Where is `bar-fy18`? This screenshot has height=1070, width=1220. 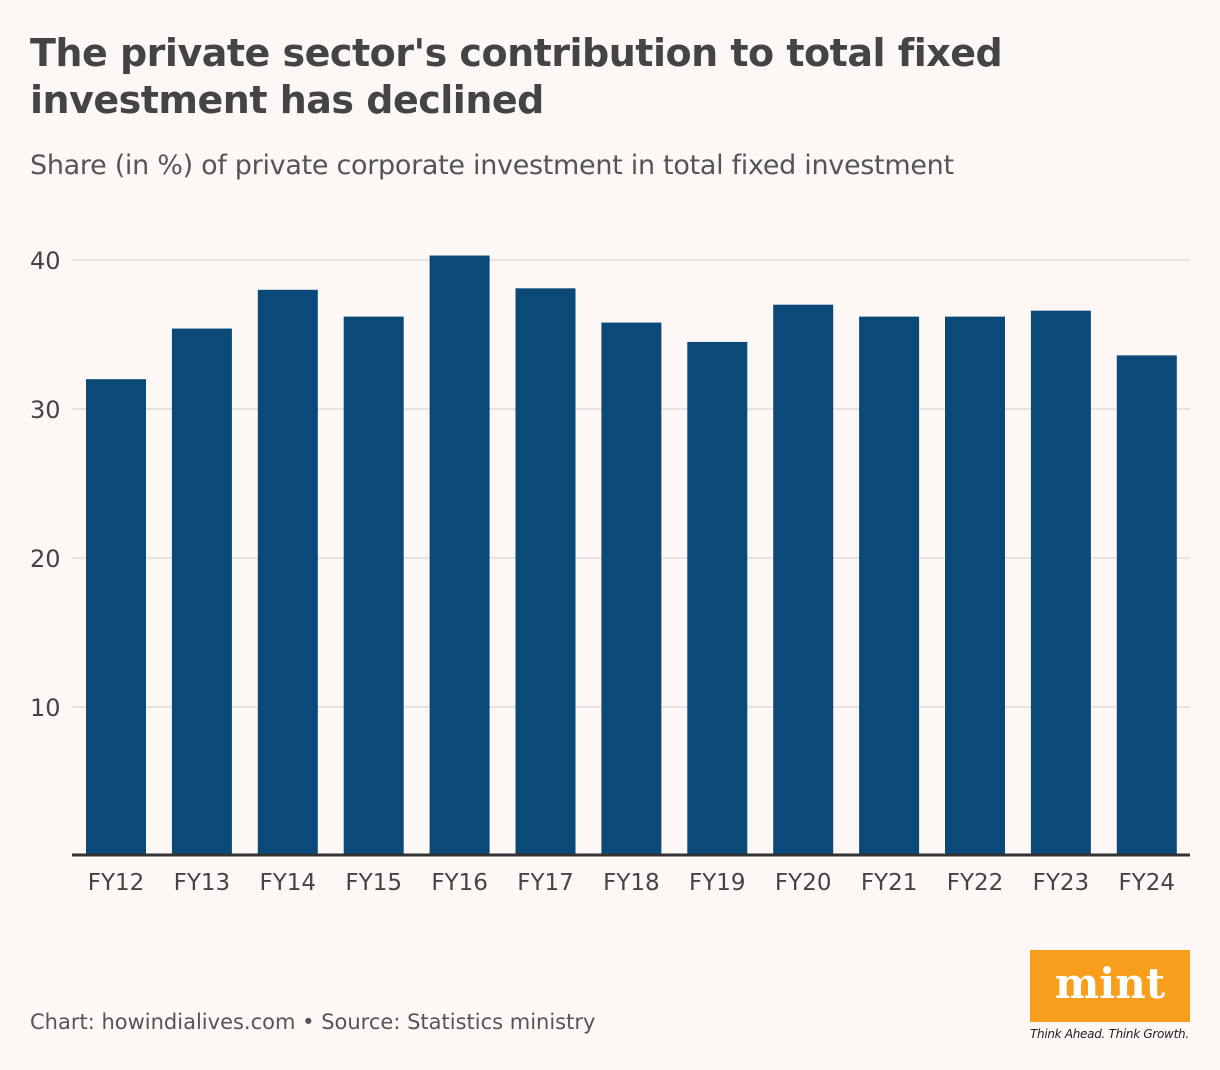
bar-fy18 is located at coordinates (631, 589).